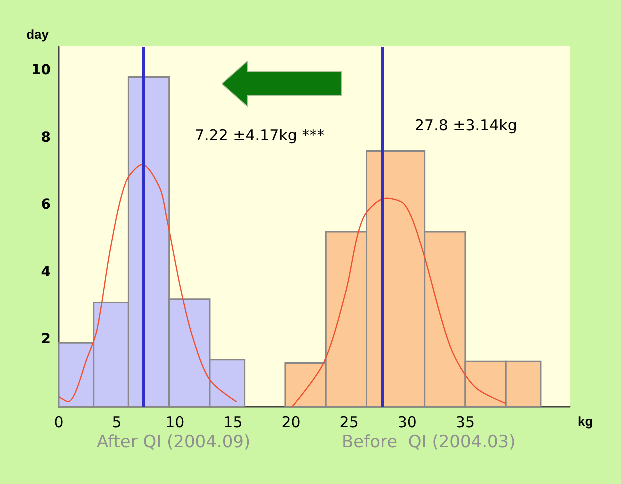 The image size is (621, 484). I want to click on y-tick-label: 8, so click(46, 138).